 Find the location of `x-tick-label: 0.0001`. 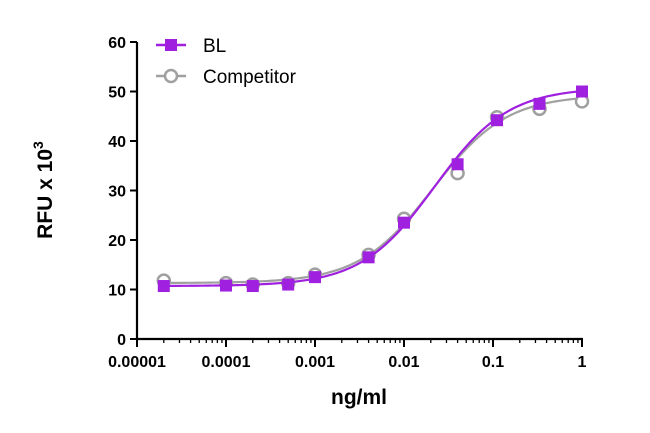

x-tick-label: 0.0001 is located at coordinates (226, 362).